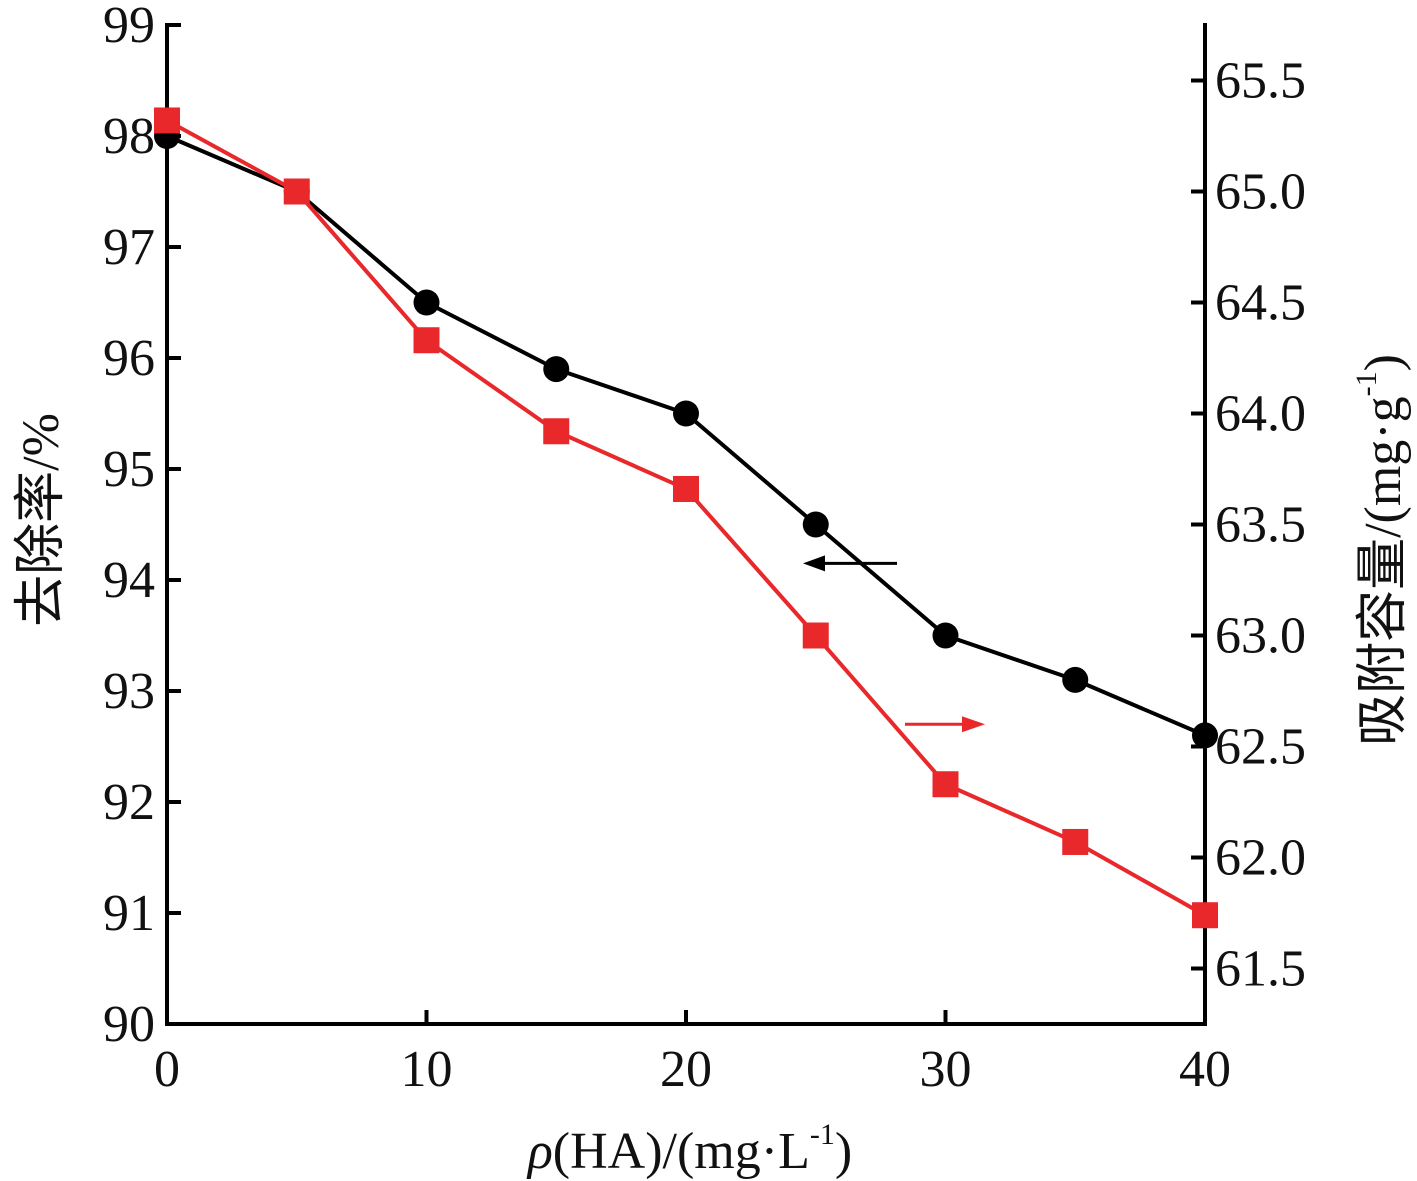 Image resolution: width=1417 pixels, height=1181 pixels. What do you see at coordinates (814, 563) in the screenshot?
I see `left-axis-arrow-head` at bounding box center [814, 563].